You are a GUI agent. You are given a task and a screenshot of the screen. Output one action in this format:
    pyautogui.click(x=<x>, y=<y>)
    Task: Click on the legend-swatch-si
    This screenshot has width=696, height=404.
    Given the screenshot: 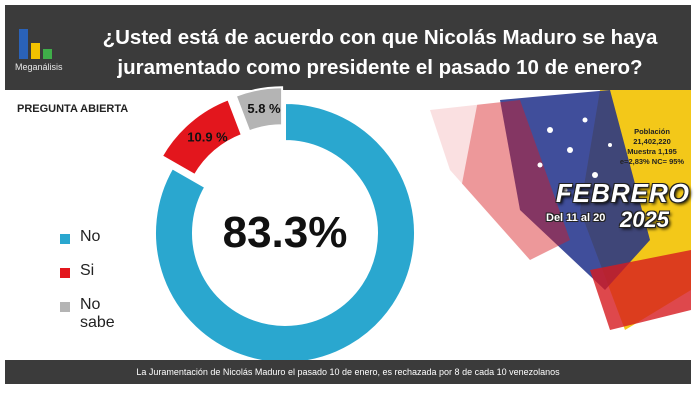 What is the action you would take?
    pyautogui.click(x=65, y=273)
    